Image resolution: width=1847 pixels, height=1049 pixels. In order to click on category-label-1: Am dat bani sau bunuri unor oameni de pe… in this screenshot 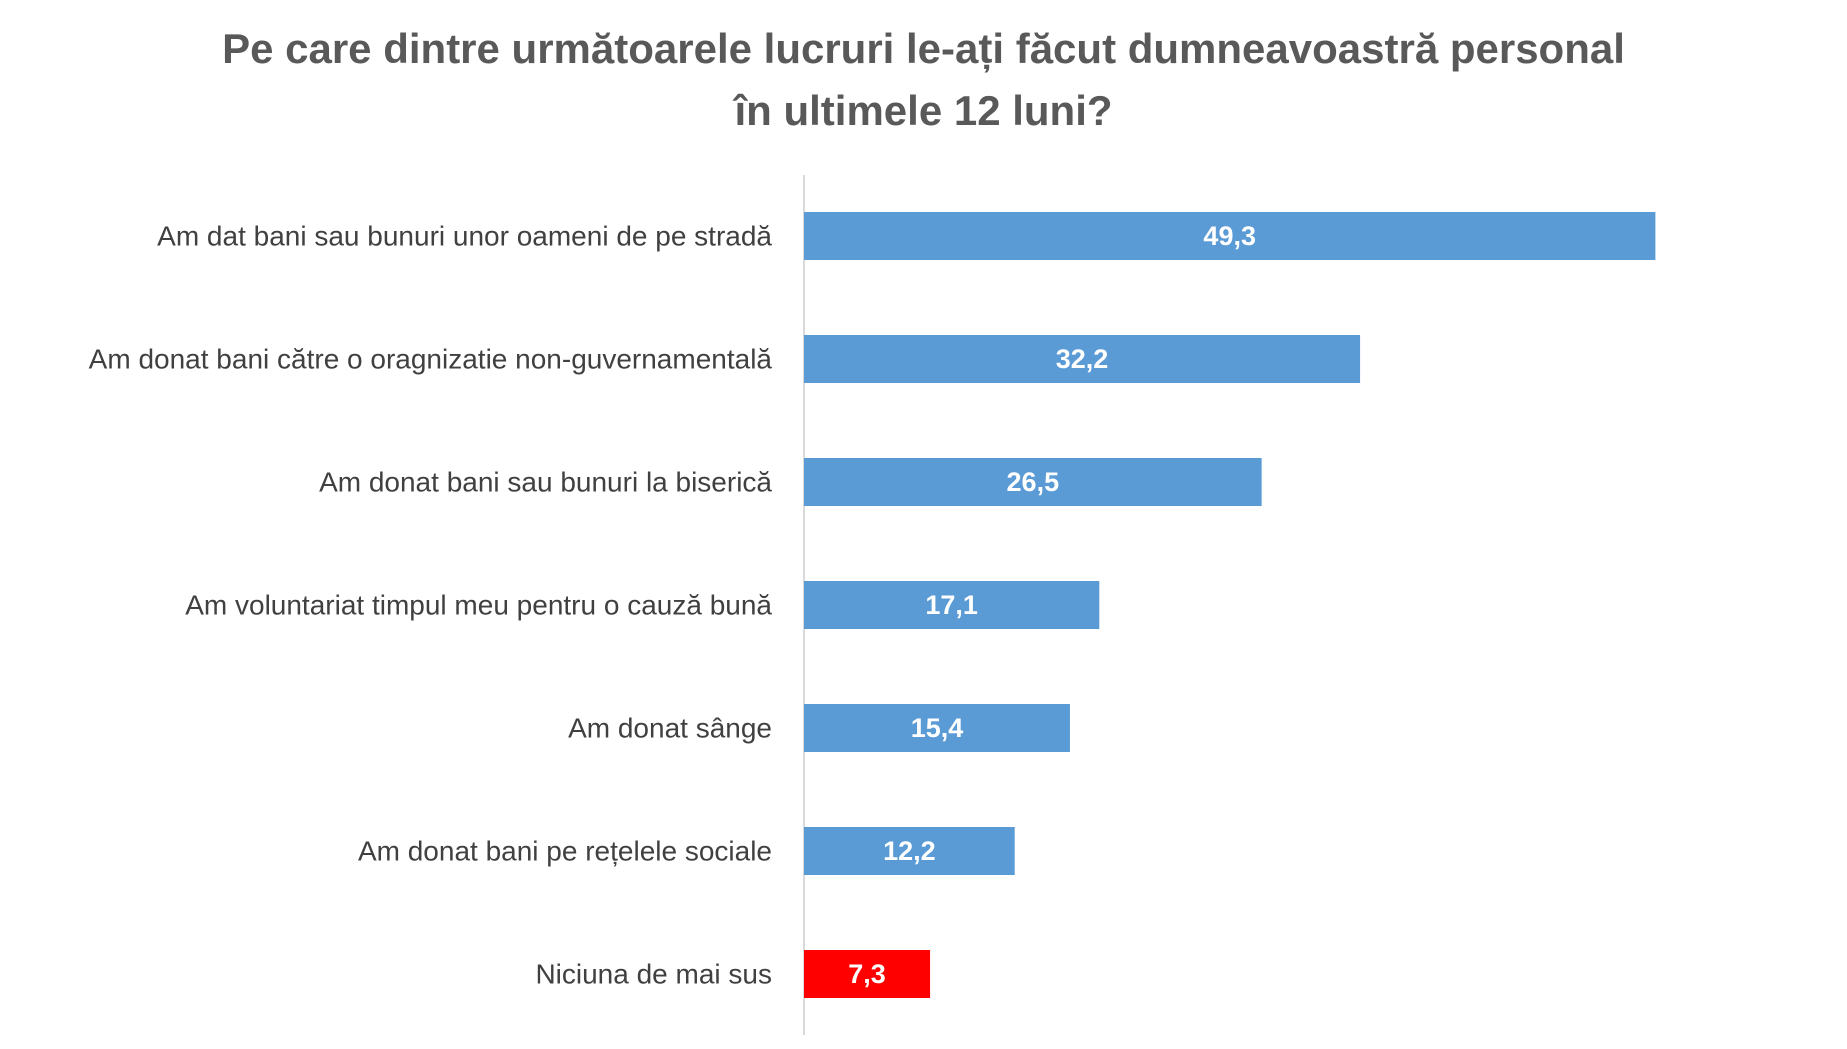, I will do `click(464, 236)`.